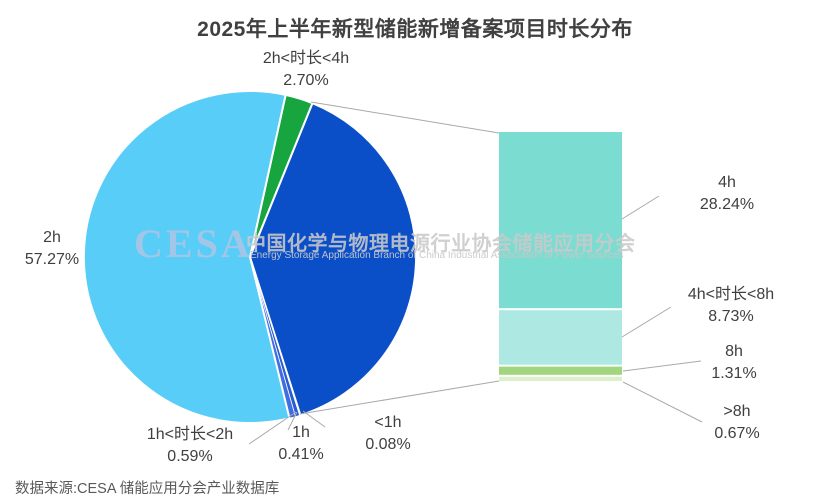  Describe the element at coordinates (52, 237) in the screenshot. I see `slice-name: 2h` at that location.